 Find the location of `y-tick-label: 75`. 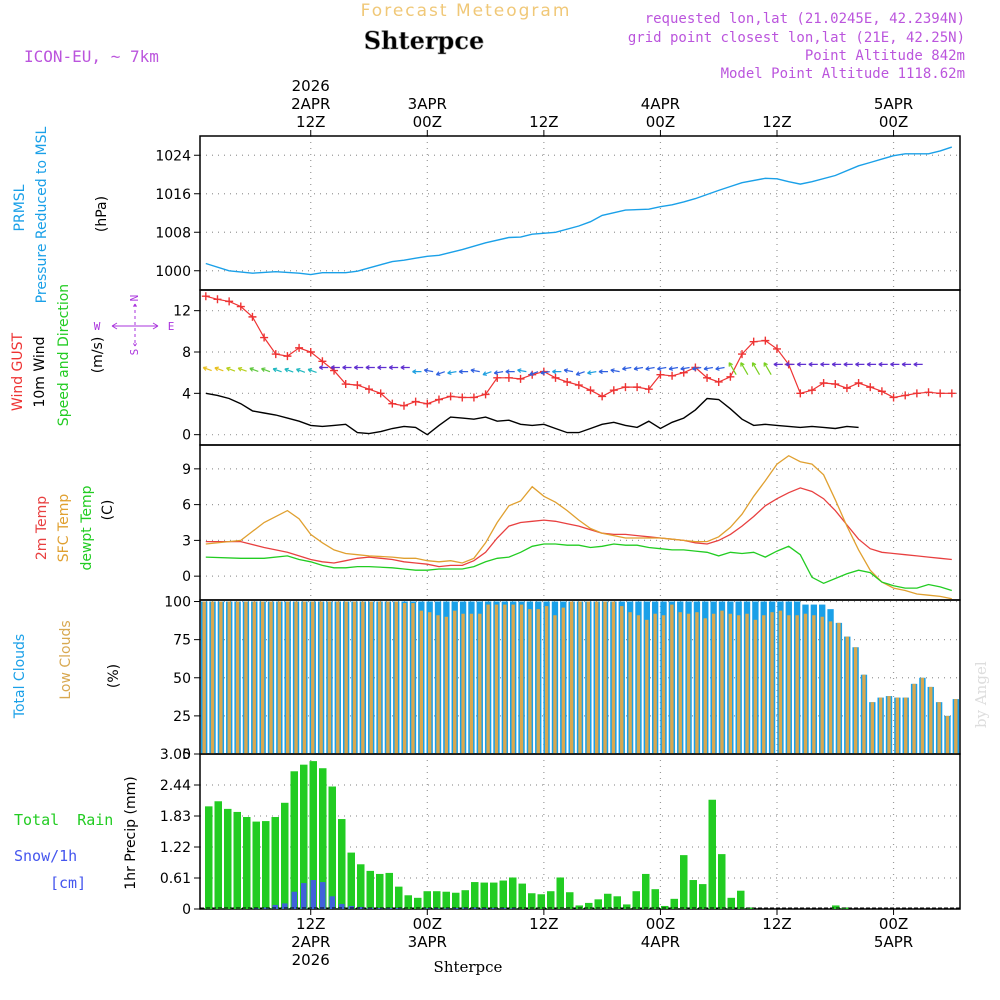

y-tick-label: 75 is located at coordinates (182, 641).